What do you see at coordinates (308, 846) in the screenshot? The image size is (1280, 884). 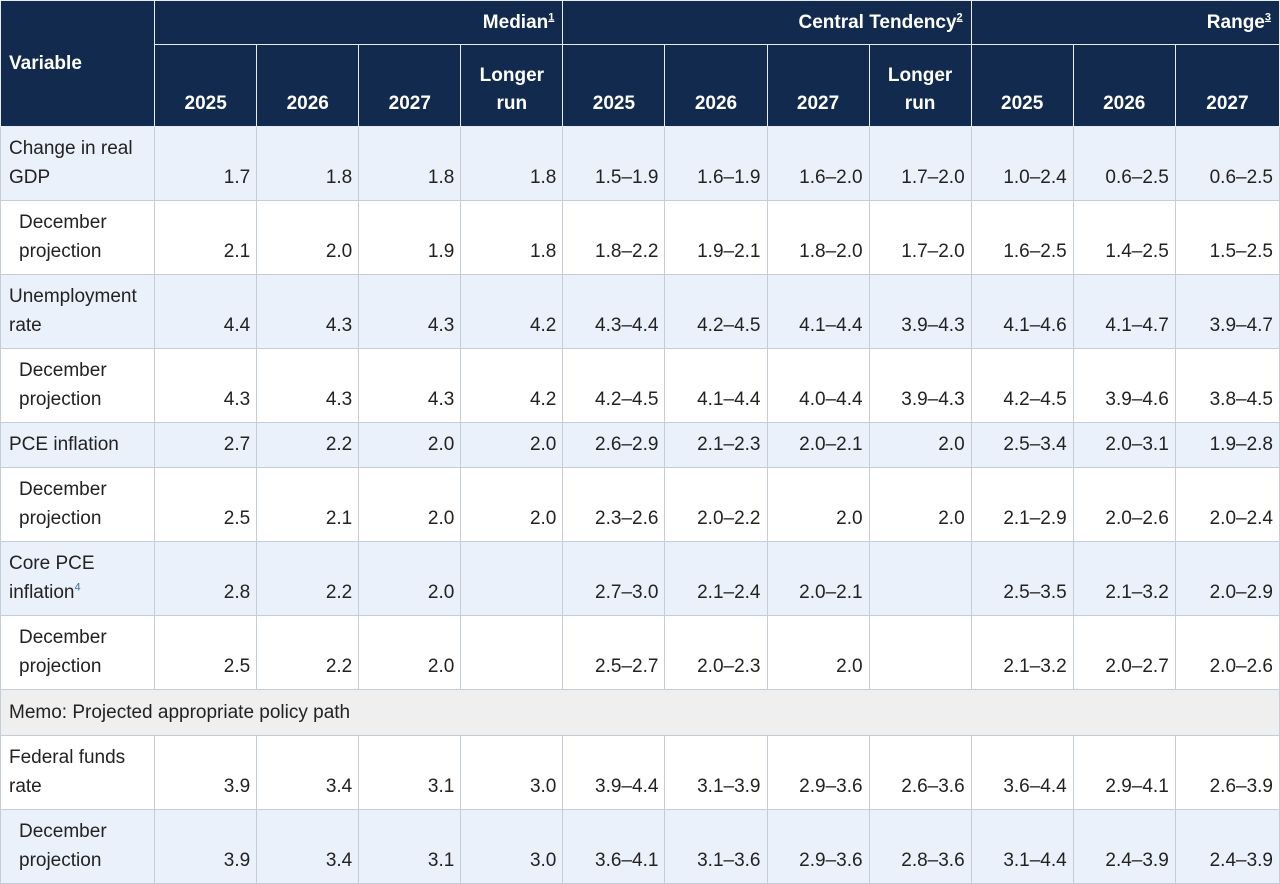 I see `value-cell: 3.4` at bounding box center [308, 846].